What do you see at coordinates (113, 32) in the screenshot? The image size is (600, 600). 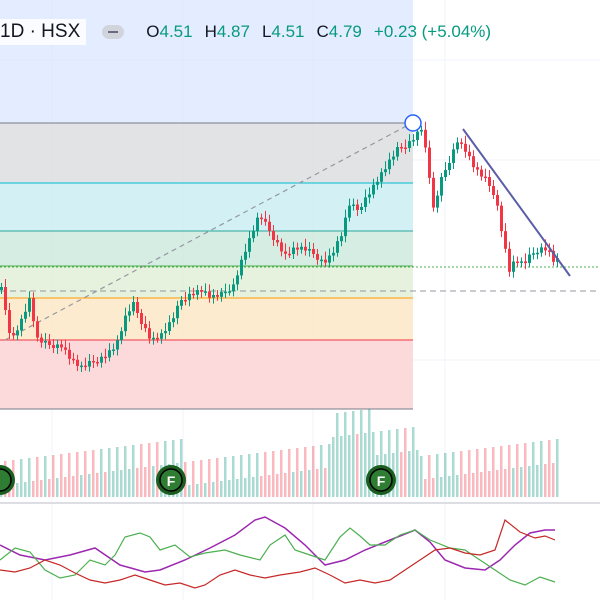 I see `collapse-toggle-icon` at bounding box center [113, 32].